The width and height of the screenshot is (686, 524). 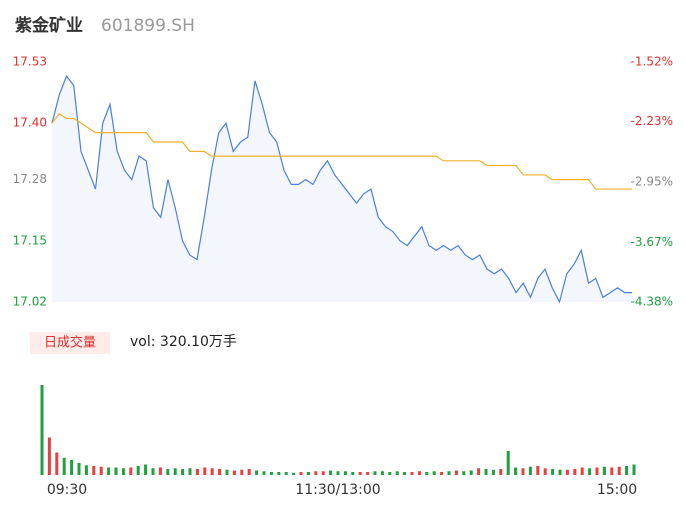 I want to click on volume-total: vol: 320.10万手, so click(x=183, y=342).